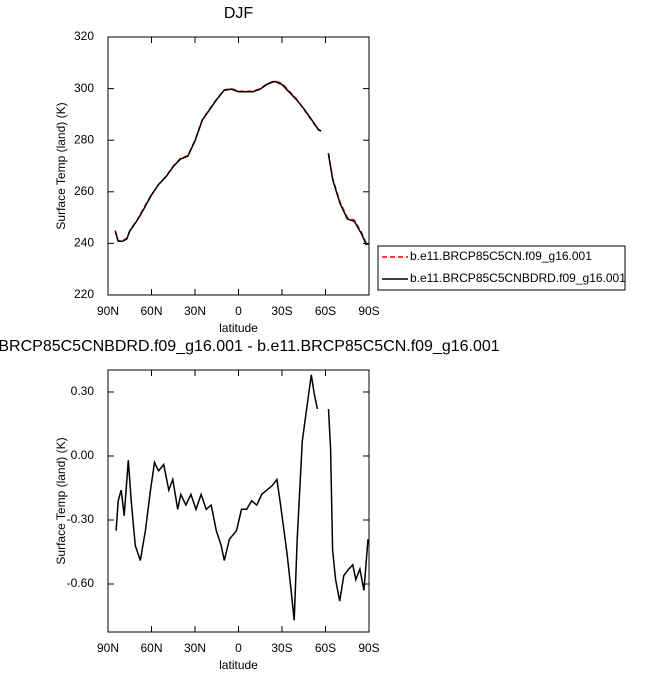  Describe the element at coordinates (84, 139) in the screenshot. I see `y-tick-label: 280` at that location.